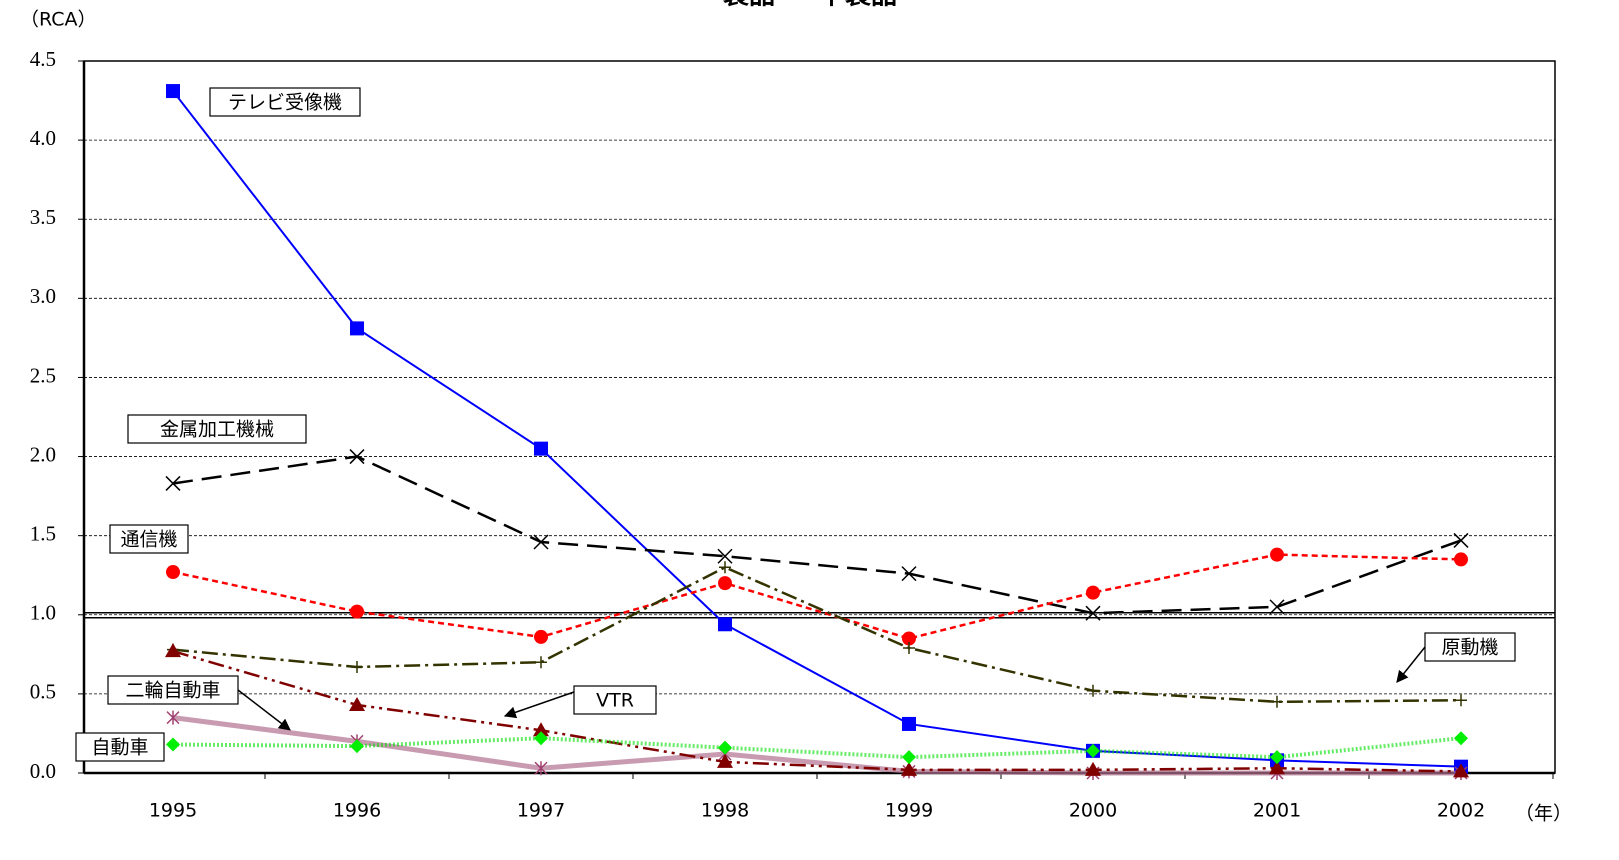  I want to click on annotation-arrows, so click(831, 688).